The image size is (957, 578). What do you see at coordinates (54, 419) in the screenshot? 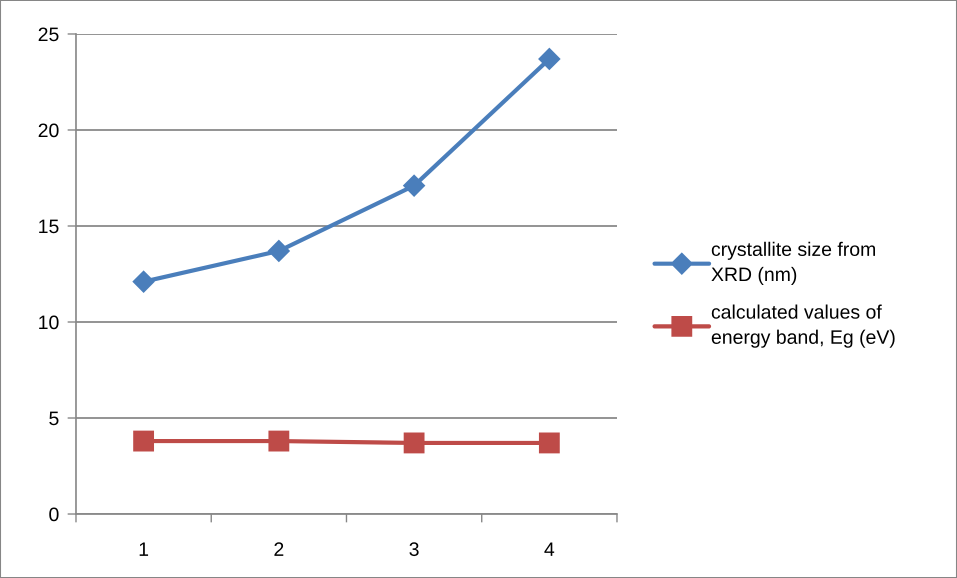
I see `y-tick-label: 5` at bounding box center [54, 419].